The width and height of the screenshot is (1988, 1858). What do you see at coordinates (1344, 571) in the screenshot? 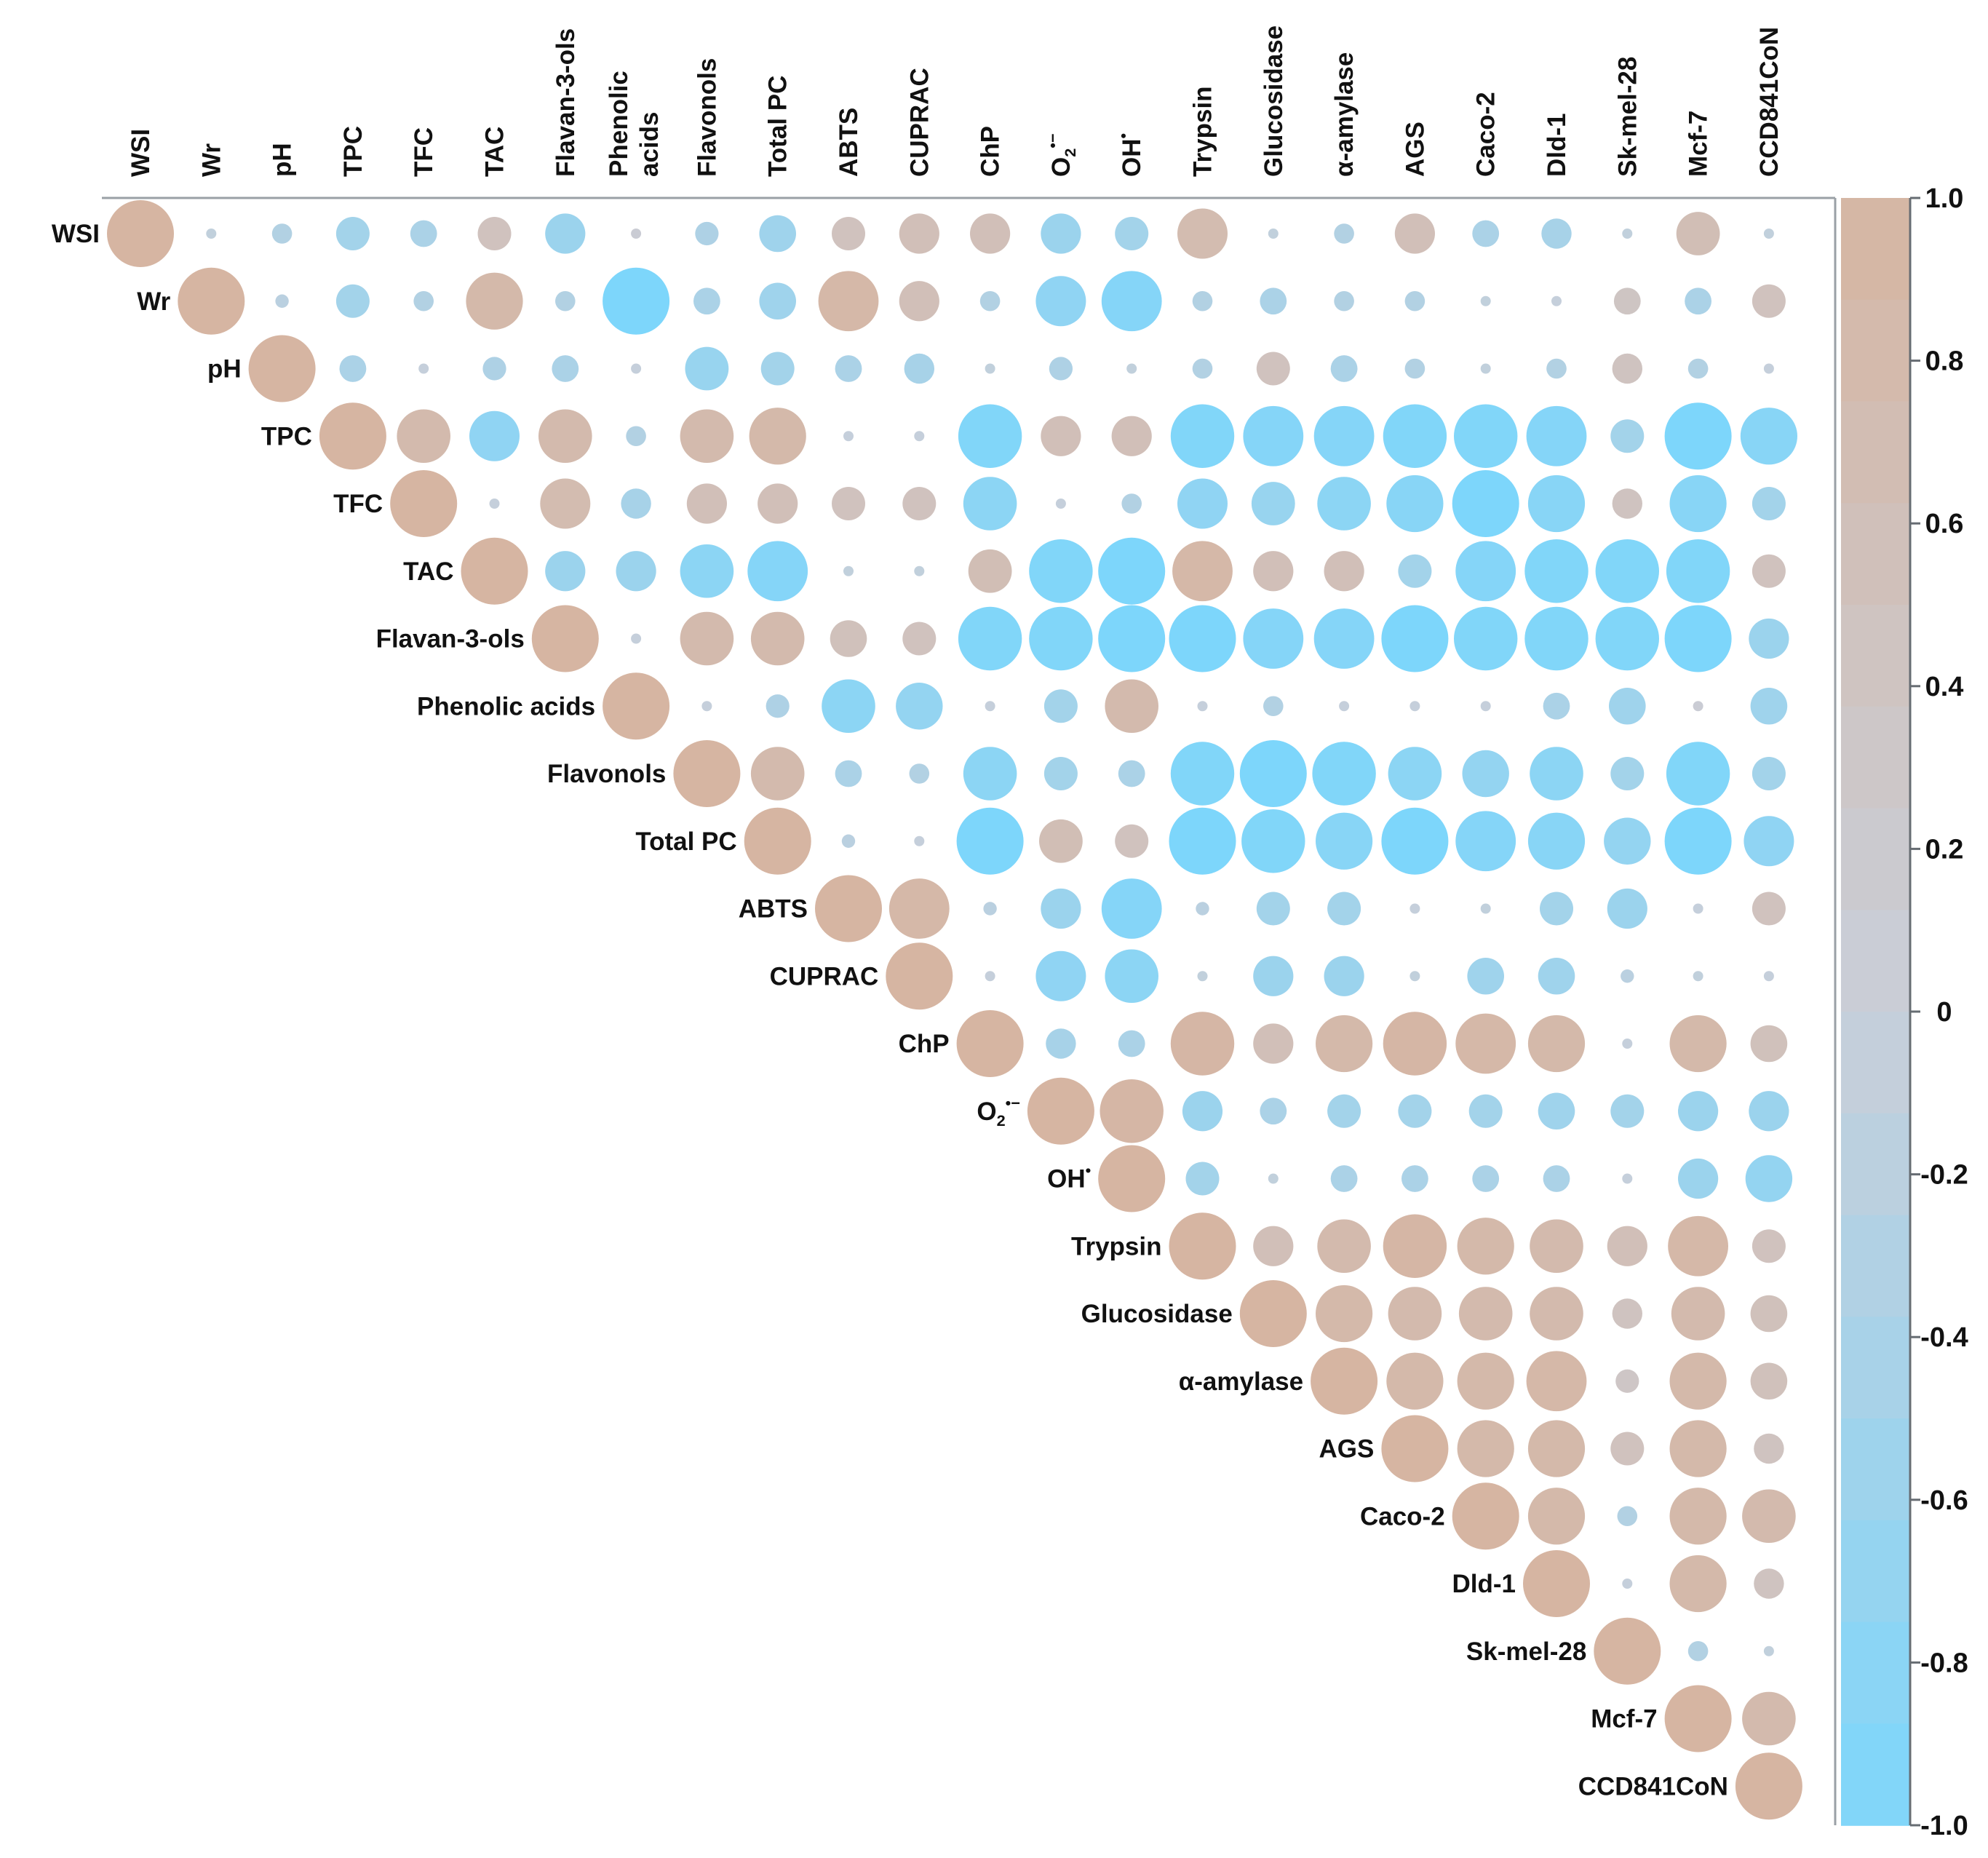
I see `corr-circle-tac-alpha-amylase` at bounding box center [1344, 571].